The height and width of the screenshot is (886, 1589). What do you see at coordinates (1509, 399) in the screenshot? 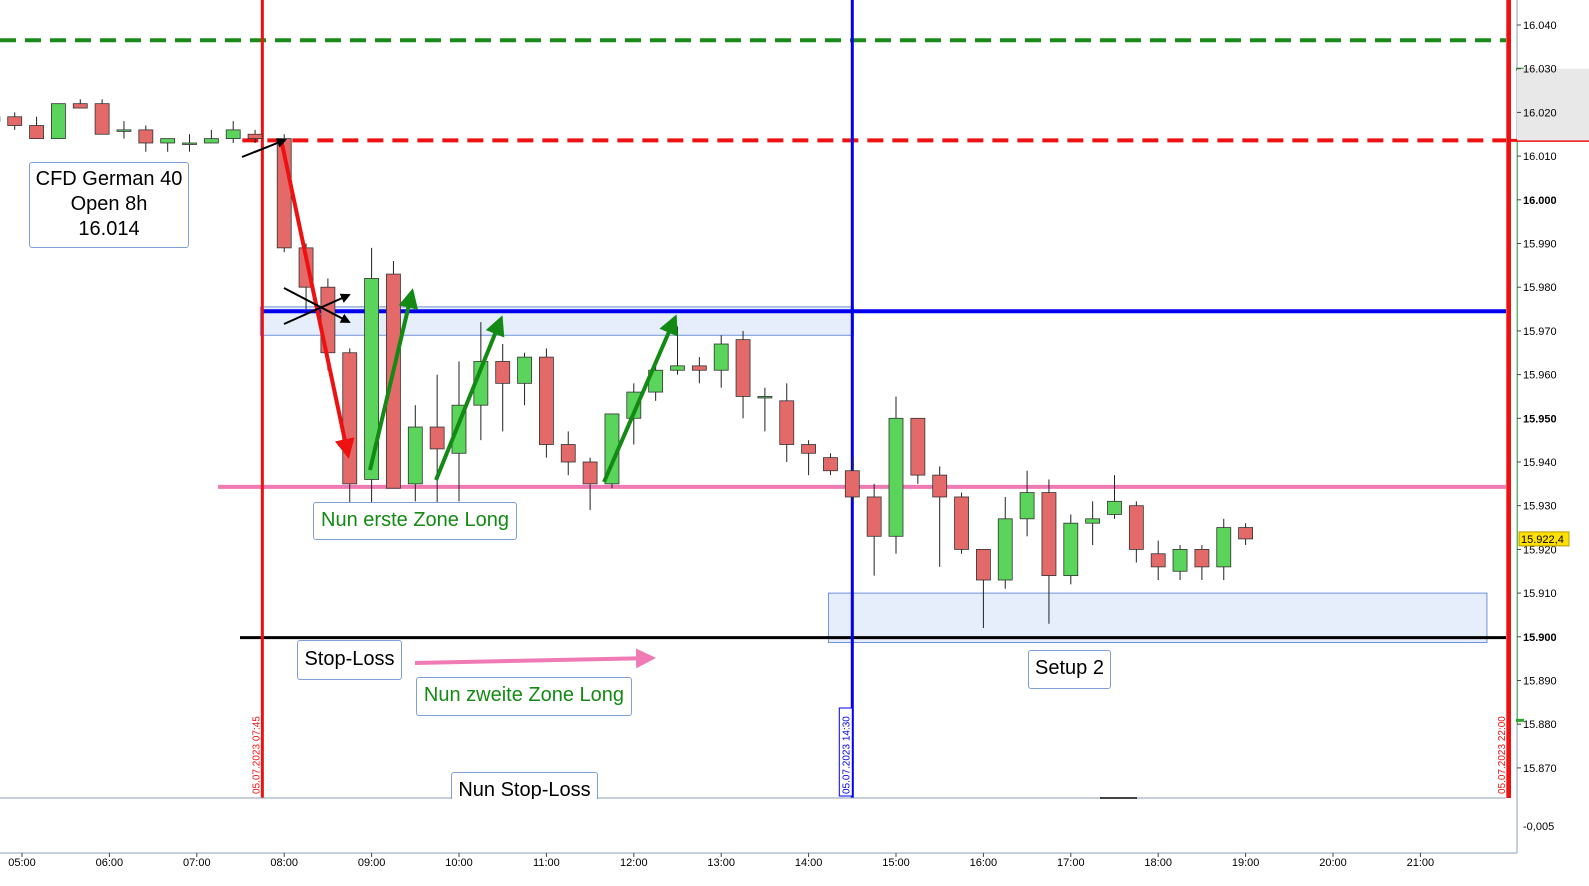
I see `axis-red-edge` at bounding box center [1509, 399].